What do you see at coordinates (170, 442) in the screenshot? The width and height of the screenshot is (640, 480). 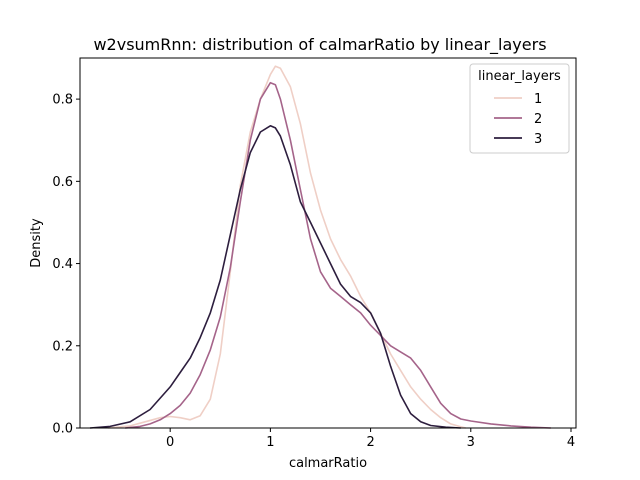 I see `x-tick-label: 0` at bounding box center [170, 442].